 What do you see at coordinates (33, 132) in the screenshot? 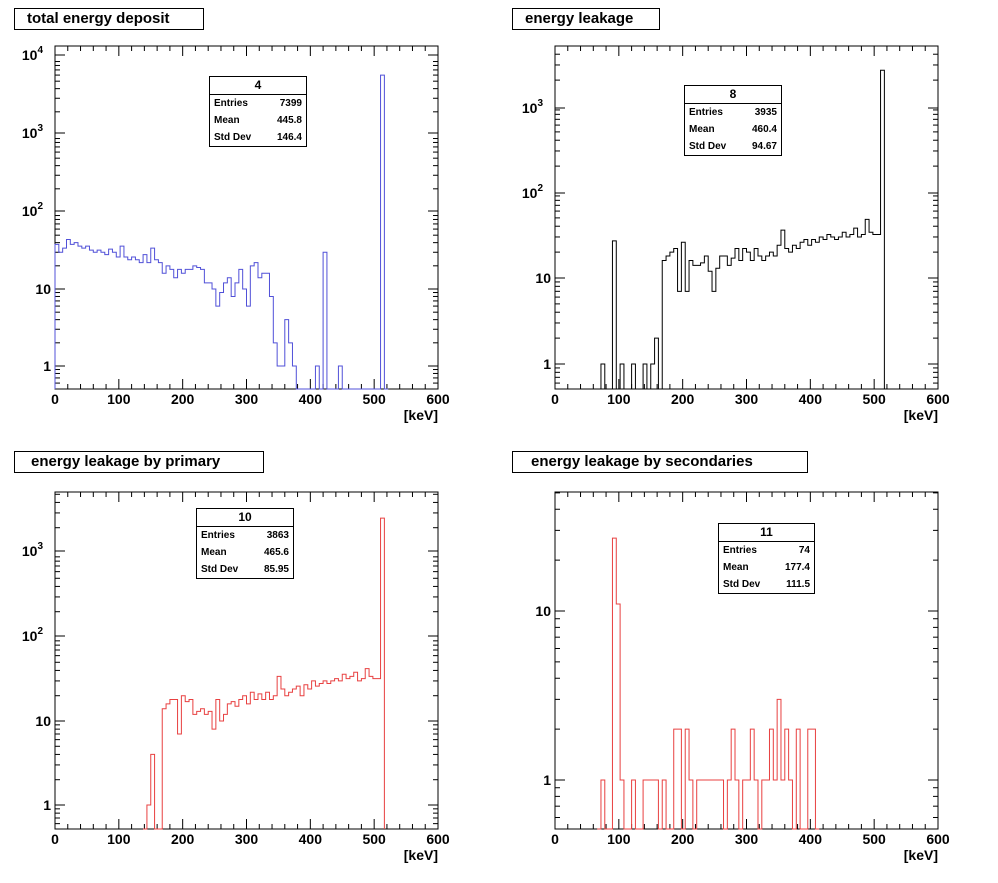
I see `y-tick-label: 10³` at bounding box center [33, 132].